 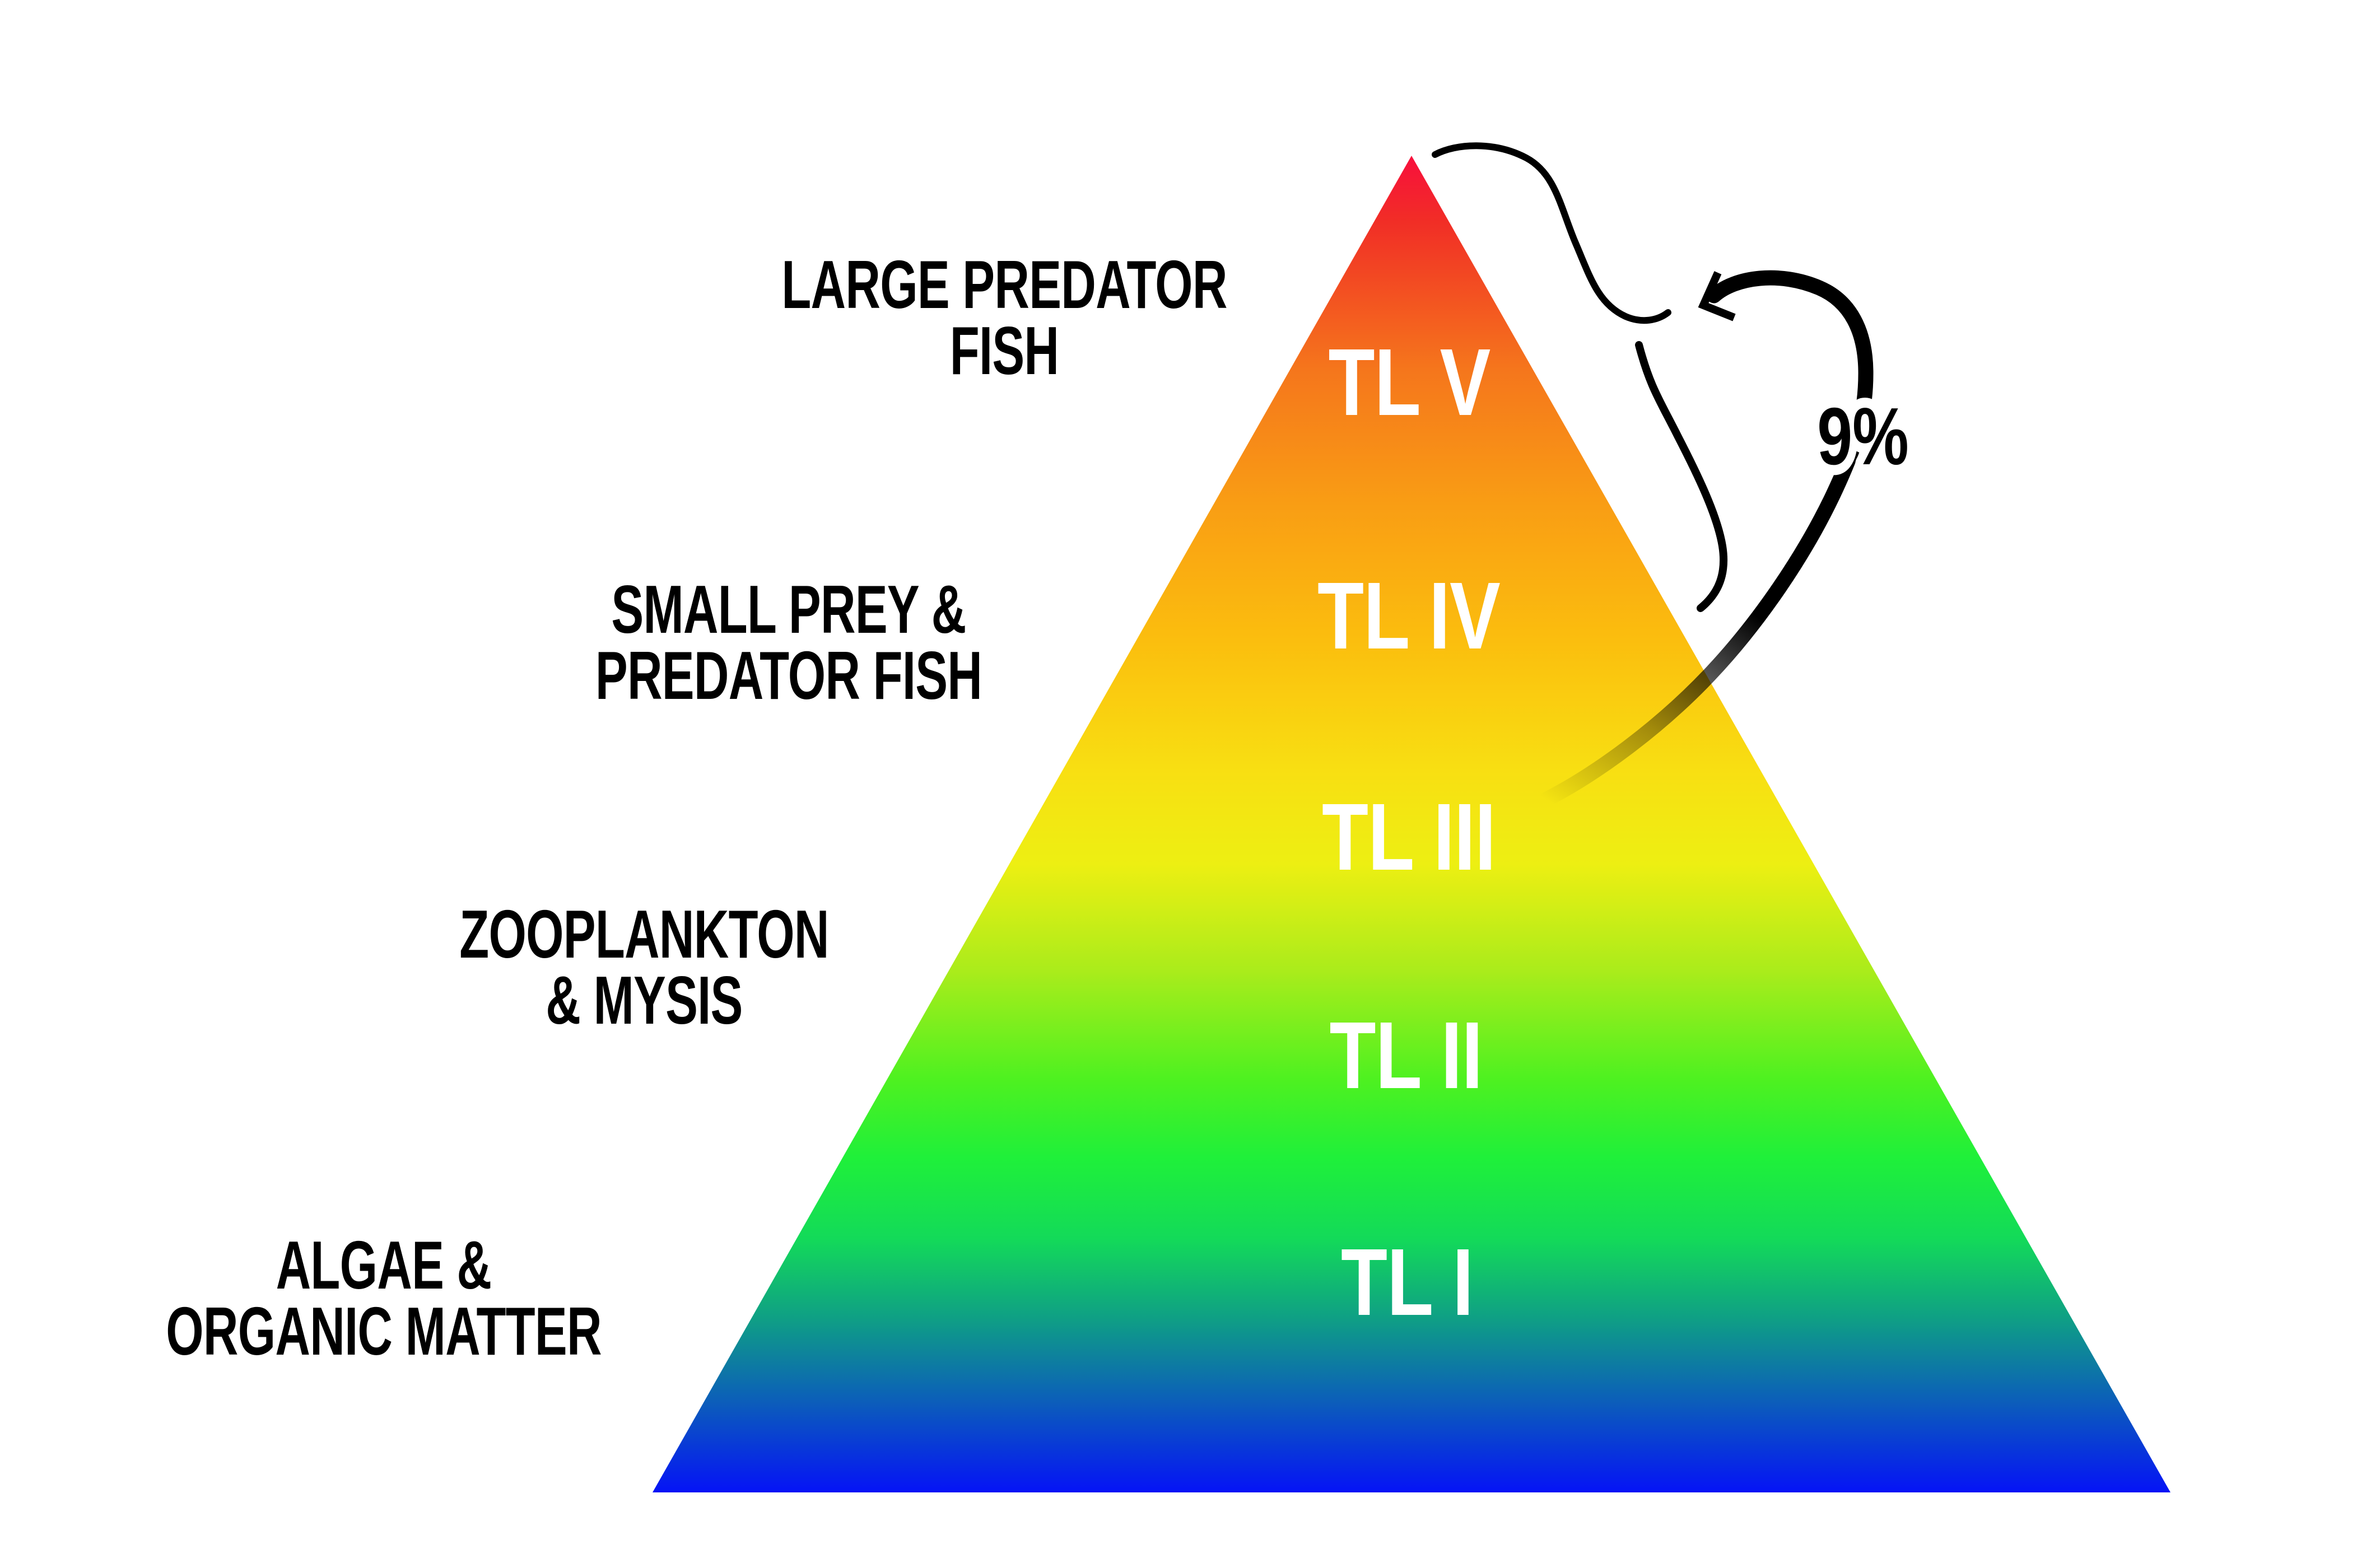 I want to click on label-line: ALGAE &, so click(x=384, y=1265).